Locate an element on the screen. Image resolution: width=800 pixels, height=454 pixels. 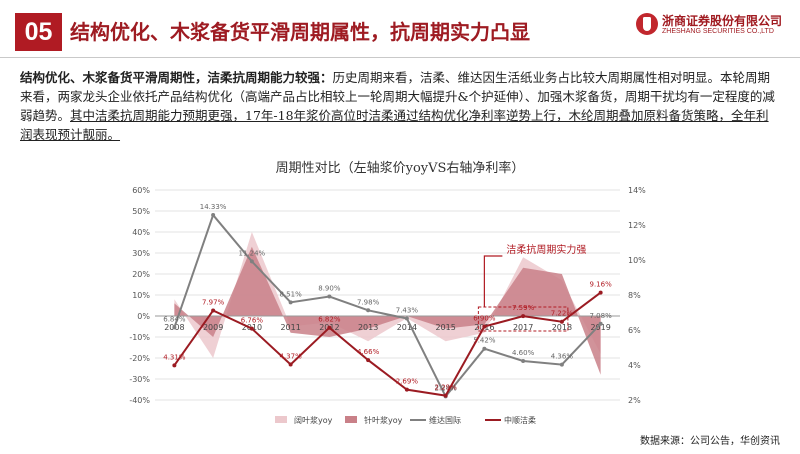
legend-label-3: 中顺洁柔 is located at coordinates (520, 420).